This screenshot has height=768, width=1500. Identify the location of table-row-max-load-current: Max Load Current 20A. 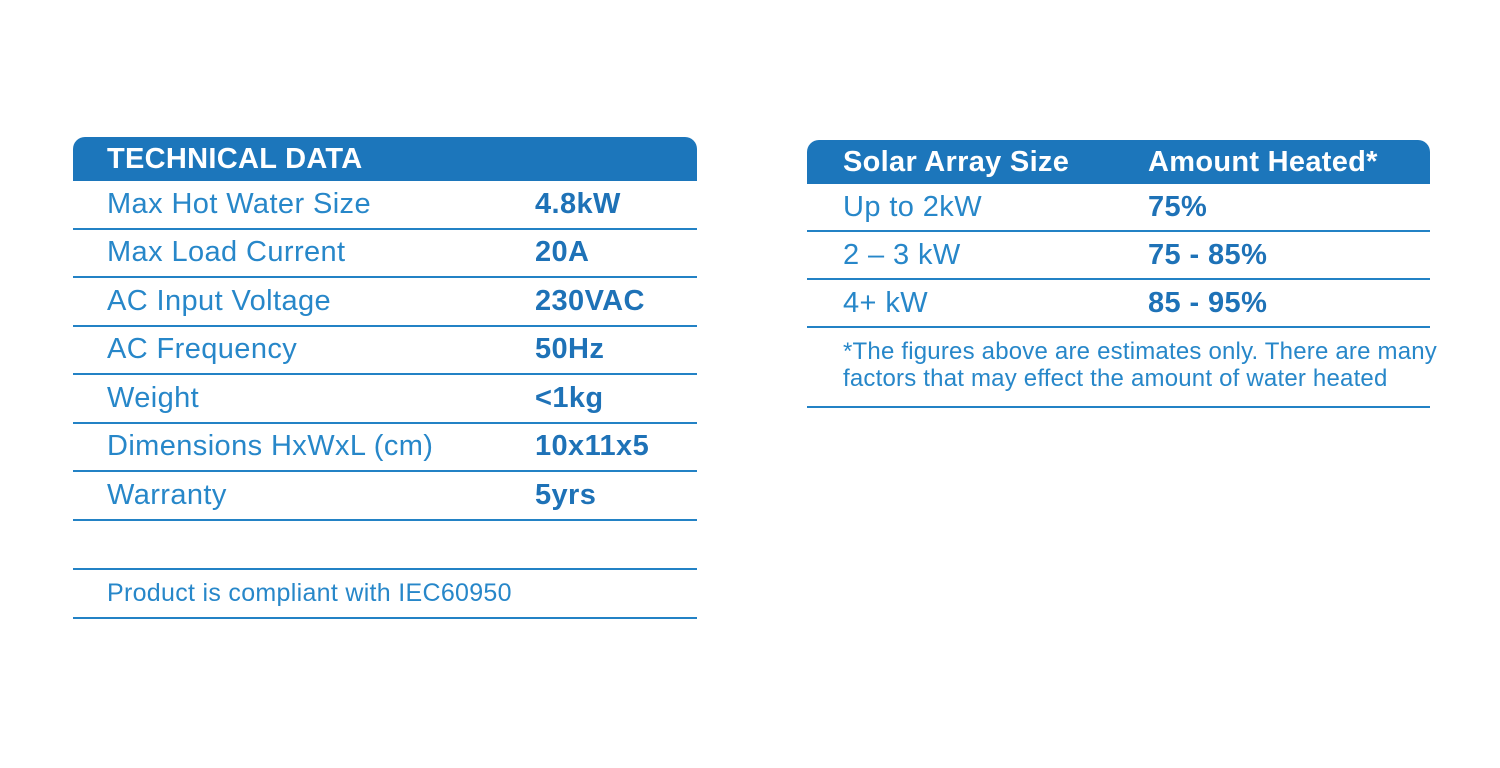
(385, 254).